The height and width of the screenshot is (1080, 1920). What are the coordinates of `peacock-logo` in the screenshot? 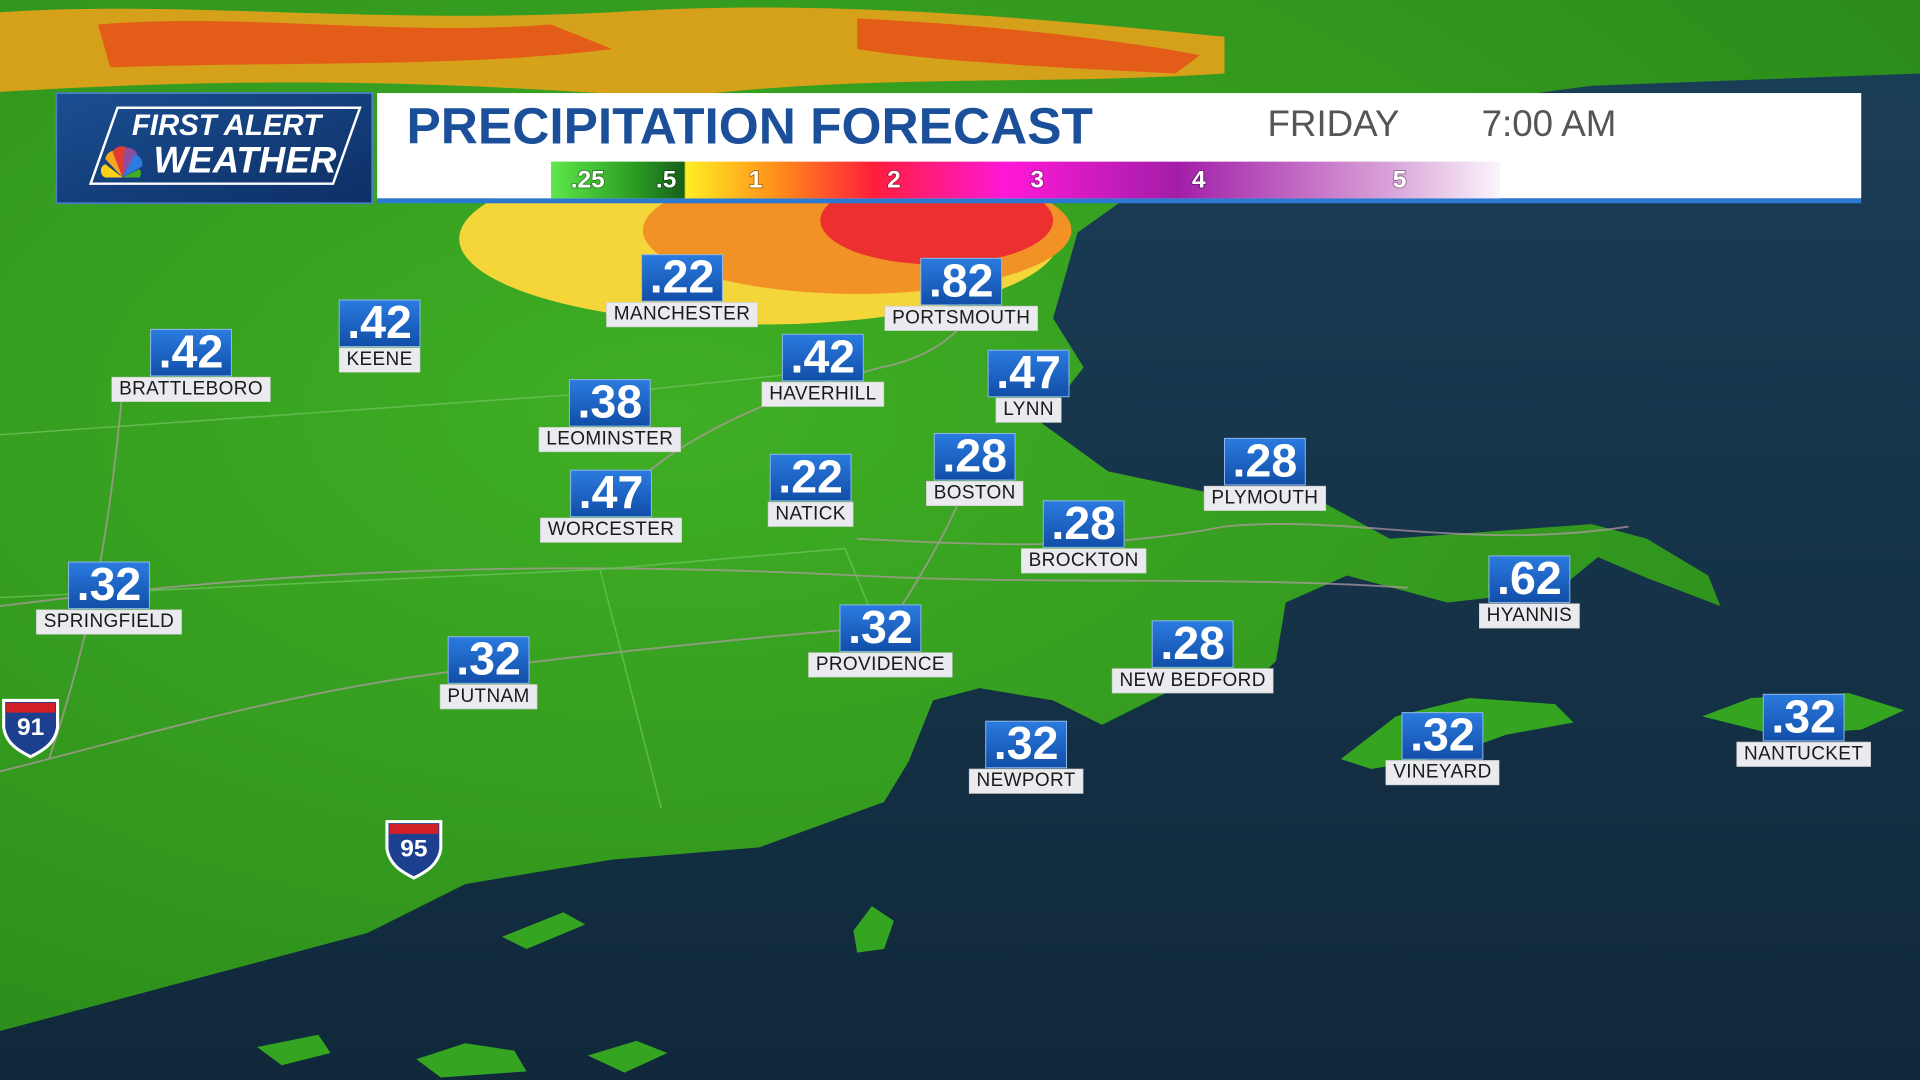 It's located at (121, 162).